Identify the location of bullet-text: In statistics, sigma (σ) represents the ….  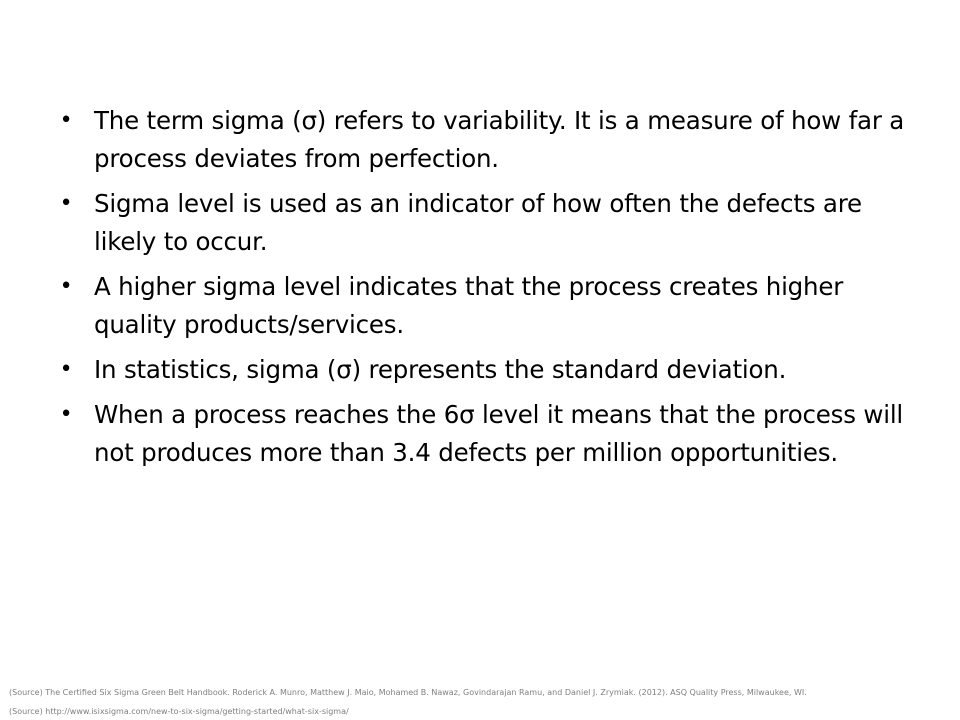
(440, 369).